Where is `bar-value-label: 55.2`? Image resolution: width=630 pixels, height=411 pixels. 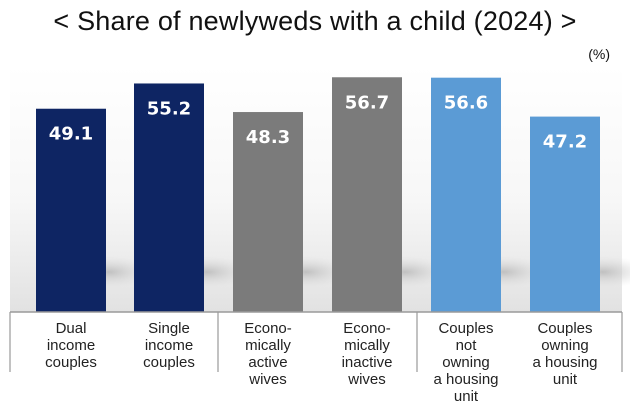
bar-value-label: 55.2 is located at coordinates (169, 108).